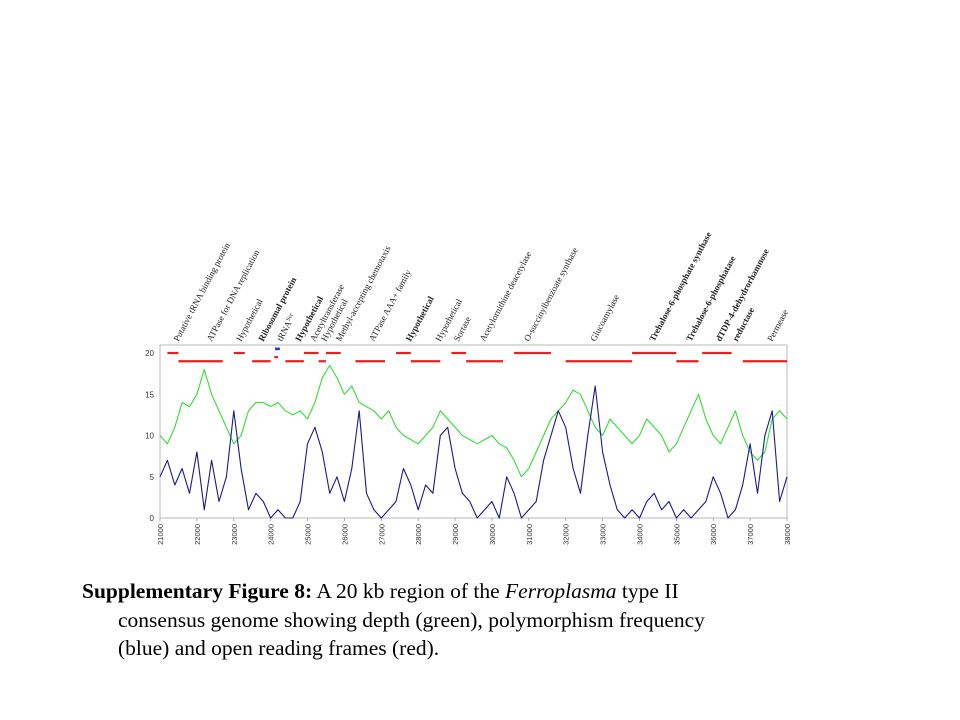 The height and width of the screenshot is (720, 960). Describe the element at coordinates (455, 534) in the screenshot. I see `x-tick-label: 29000` at that location.